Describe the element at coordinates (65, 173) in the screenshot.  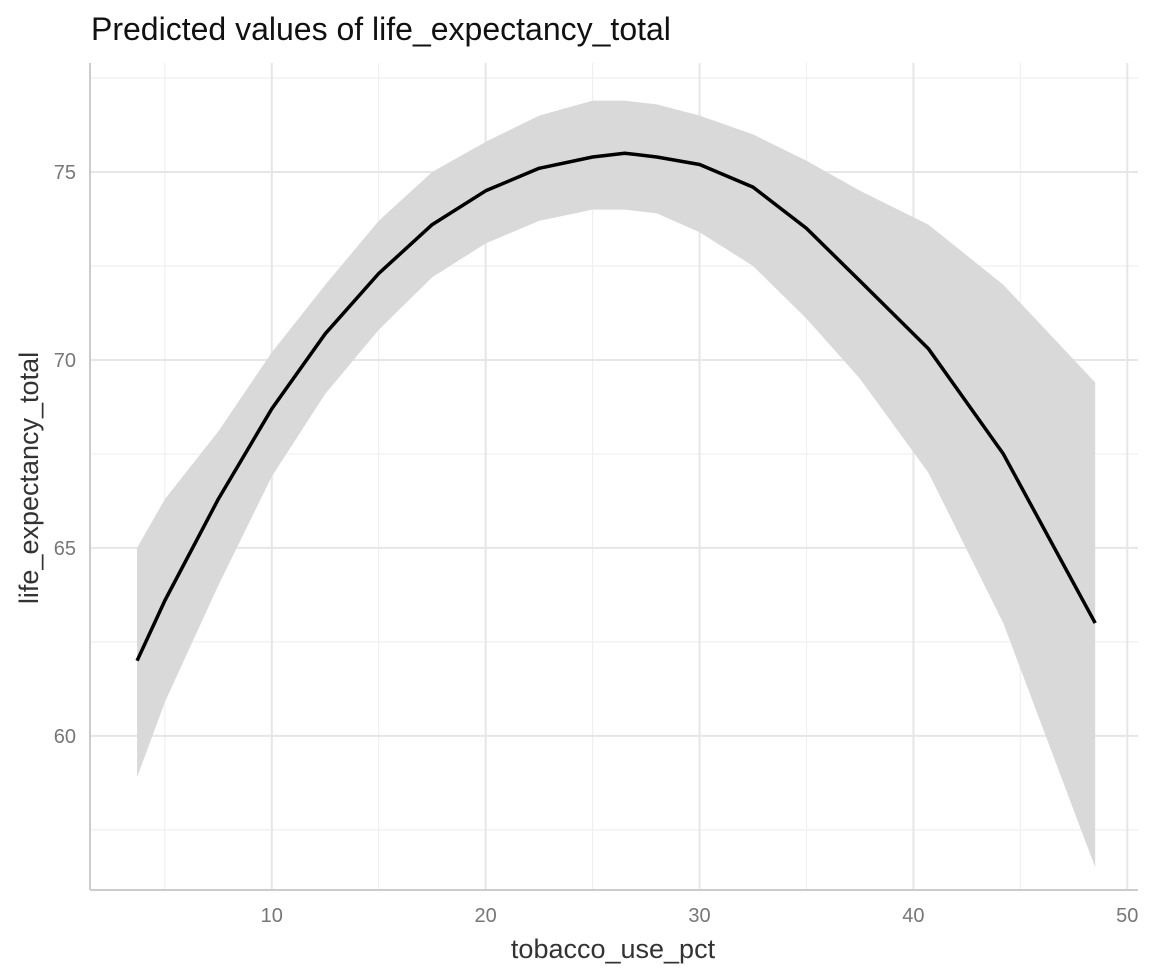
I see `y-tick-label: 75` at that location.